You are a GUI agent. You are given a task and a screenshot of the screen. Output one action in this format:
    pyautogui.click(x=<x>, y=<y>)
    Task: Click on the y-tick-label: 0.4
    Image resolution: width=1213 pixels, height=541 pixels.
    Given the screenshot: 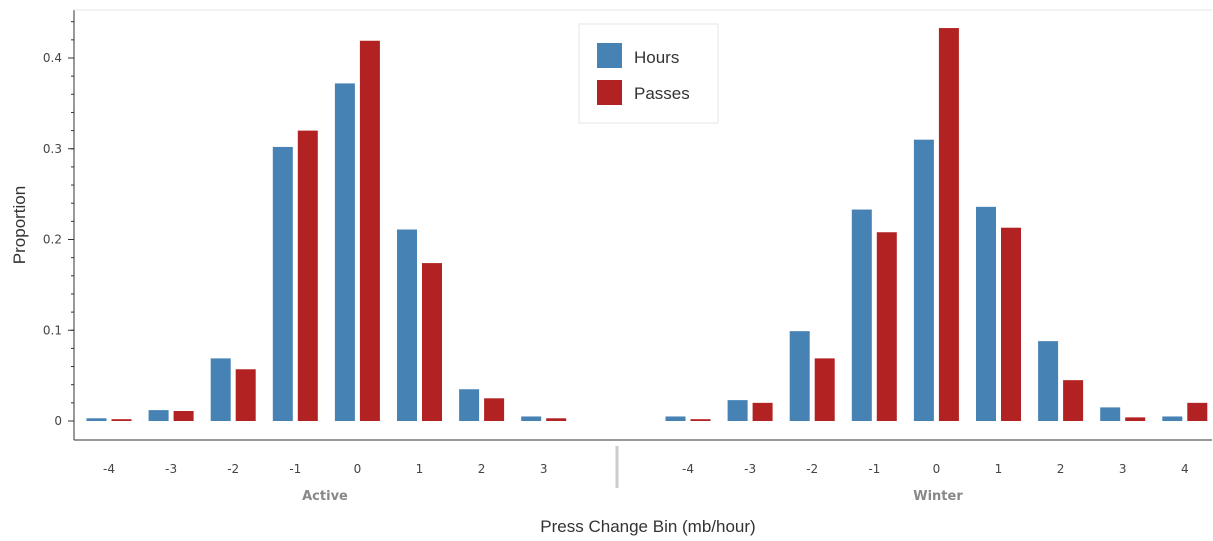 What is the action you would take?
    pyautogui.click(x=52, y=58)
    